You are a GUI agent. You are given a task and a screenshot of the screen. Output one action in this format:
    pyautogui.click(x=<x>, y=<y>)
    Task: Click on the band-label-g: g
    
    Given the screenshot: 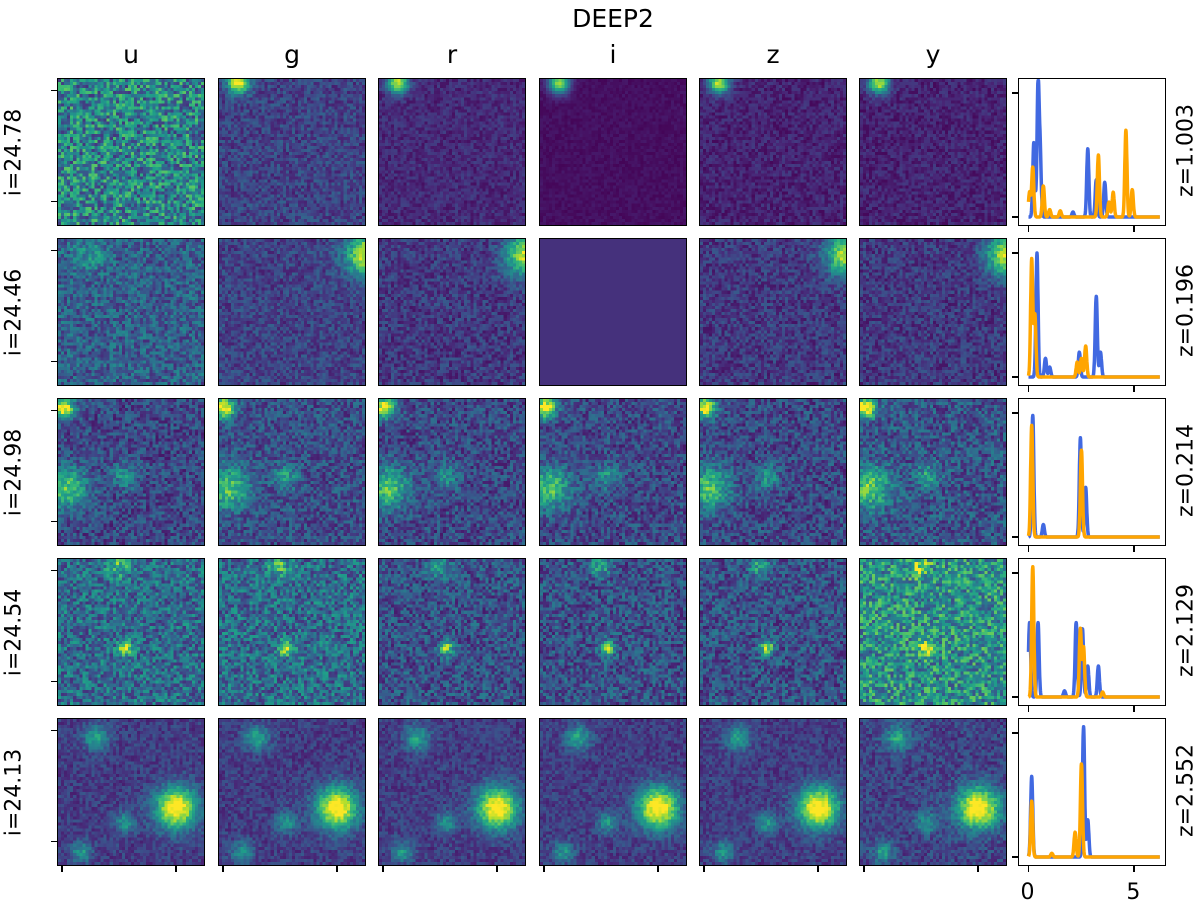 What is the action you would take?
    pyautogui.click(x=292, y=54)
    